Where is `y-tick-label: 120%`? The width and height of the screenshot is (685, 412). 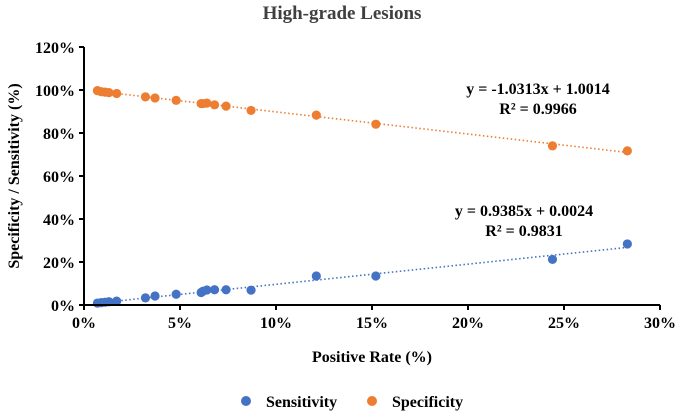
y-tick-label: 120% is located at coordinates (55, 48).